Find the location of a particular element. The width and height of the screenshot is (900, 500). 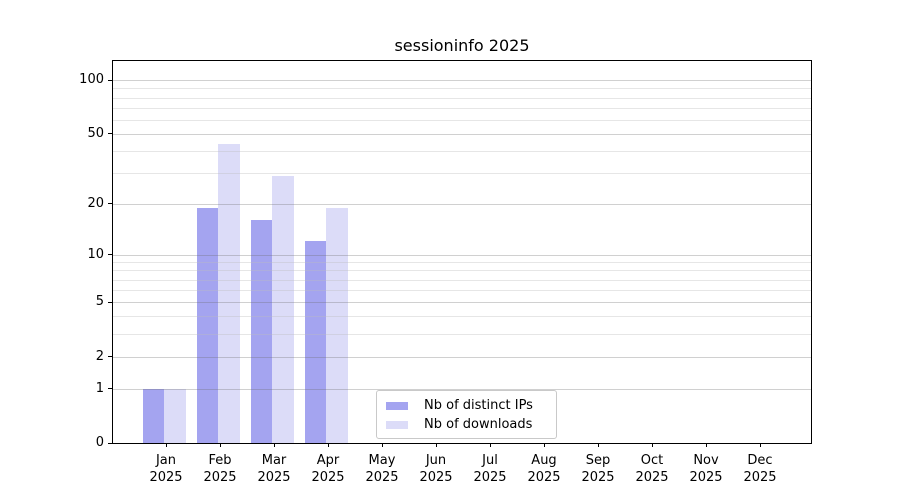

x-tick-label: Feb 2025 is located at coordinates (220, 469).